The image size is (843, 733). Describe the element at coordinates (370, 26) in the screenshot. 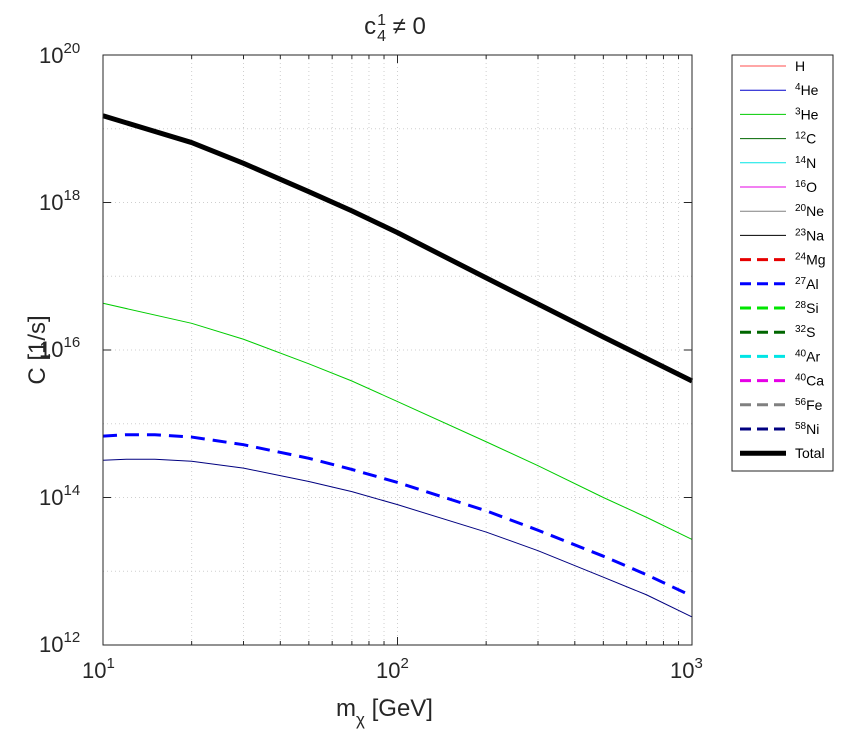

I see `title-base: c` at that location.